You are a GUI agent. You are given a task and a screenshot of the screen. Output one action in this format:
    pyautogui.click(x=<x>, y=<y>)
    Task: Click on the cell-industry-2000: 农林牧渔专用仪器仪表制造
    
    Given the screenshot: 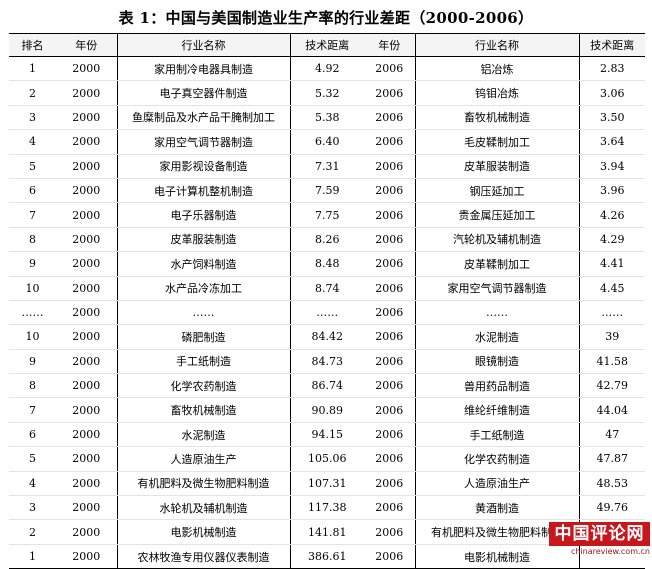 What is the action you would take?
    pyautogui.click(x=203, y=556)
    